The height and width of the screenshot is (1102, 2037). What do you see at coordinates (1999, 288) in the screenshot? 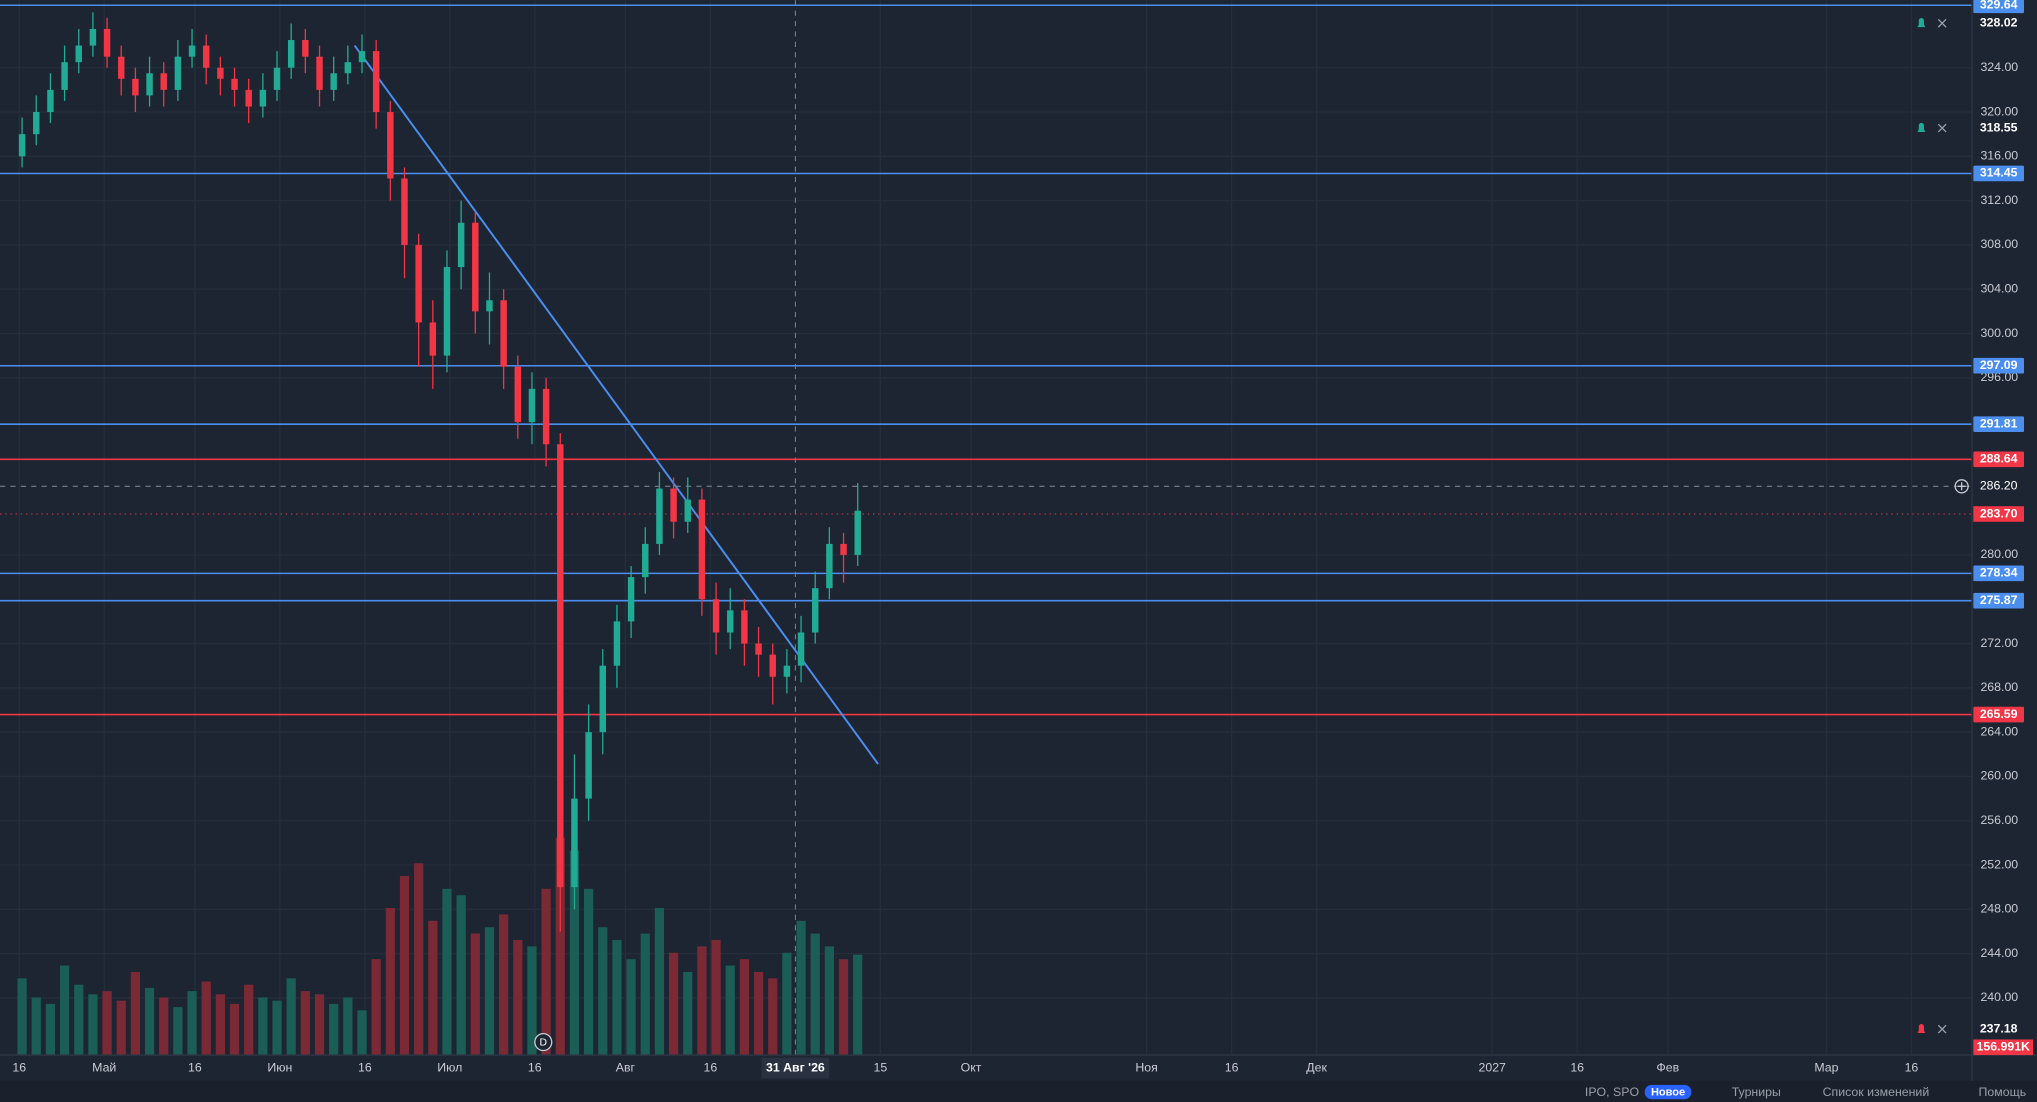
I see `y-tick-label: 304.00` at bounding box center [1999, 288].